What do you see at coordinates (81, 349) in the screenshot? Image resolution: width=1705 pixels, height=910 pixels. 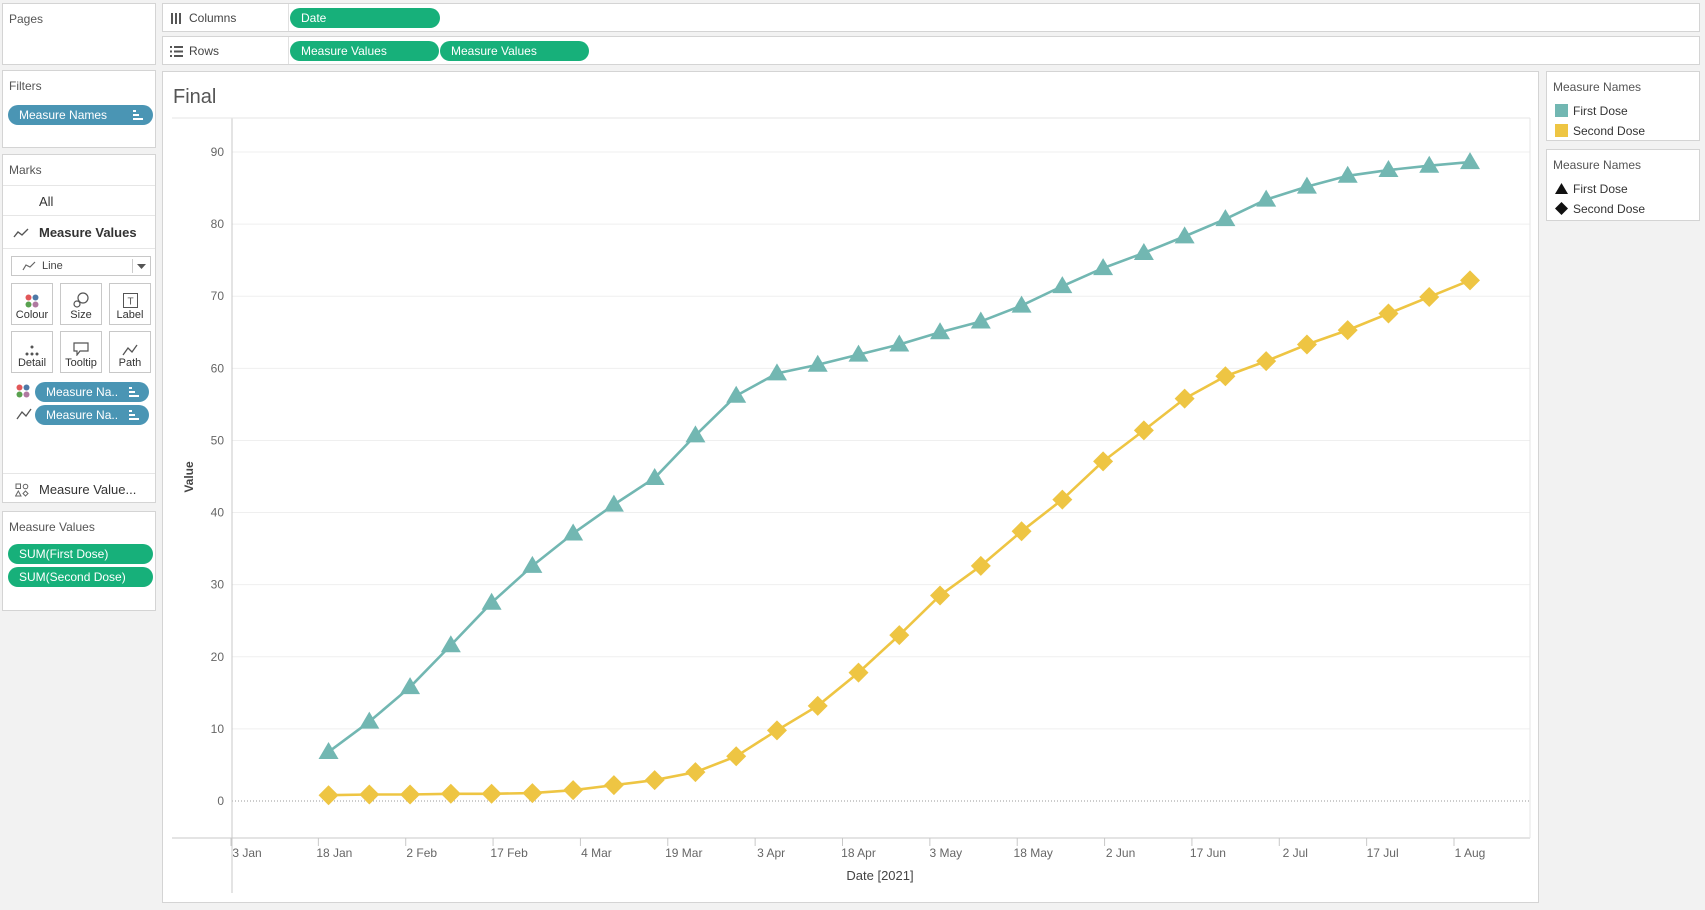 I see `tooltip-icon` at bounding box center [81, 349].